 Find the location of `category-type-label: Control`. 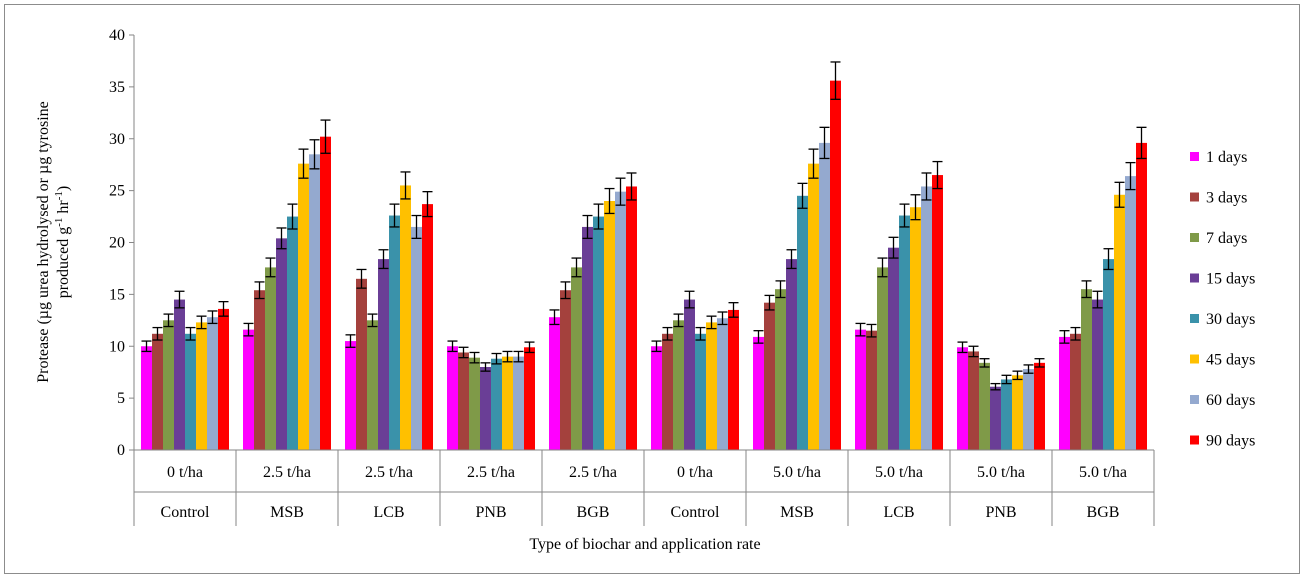

category-type-label: Control is located at coordinates (185, 512).